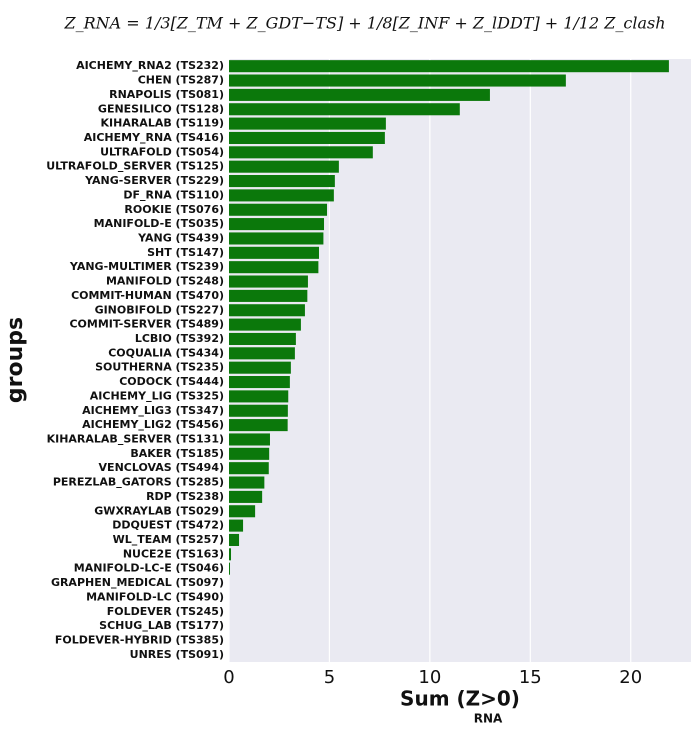 The image size is (700, 732). Describe the element at coordinates (147, 295) in the screenshot. I see `y-tick-label: COMMIT-HUMAN (TS470)` at that location.